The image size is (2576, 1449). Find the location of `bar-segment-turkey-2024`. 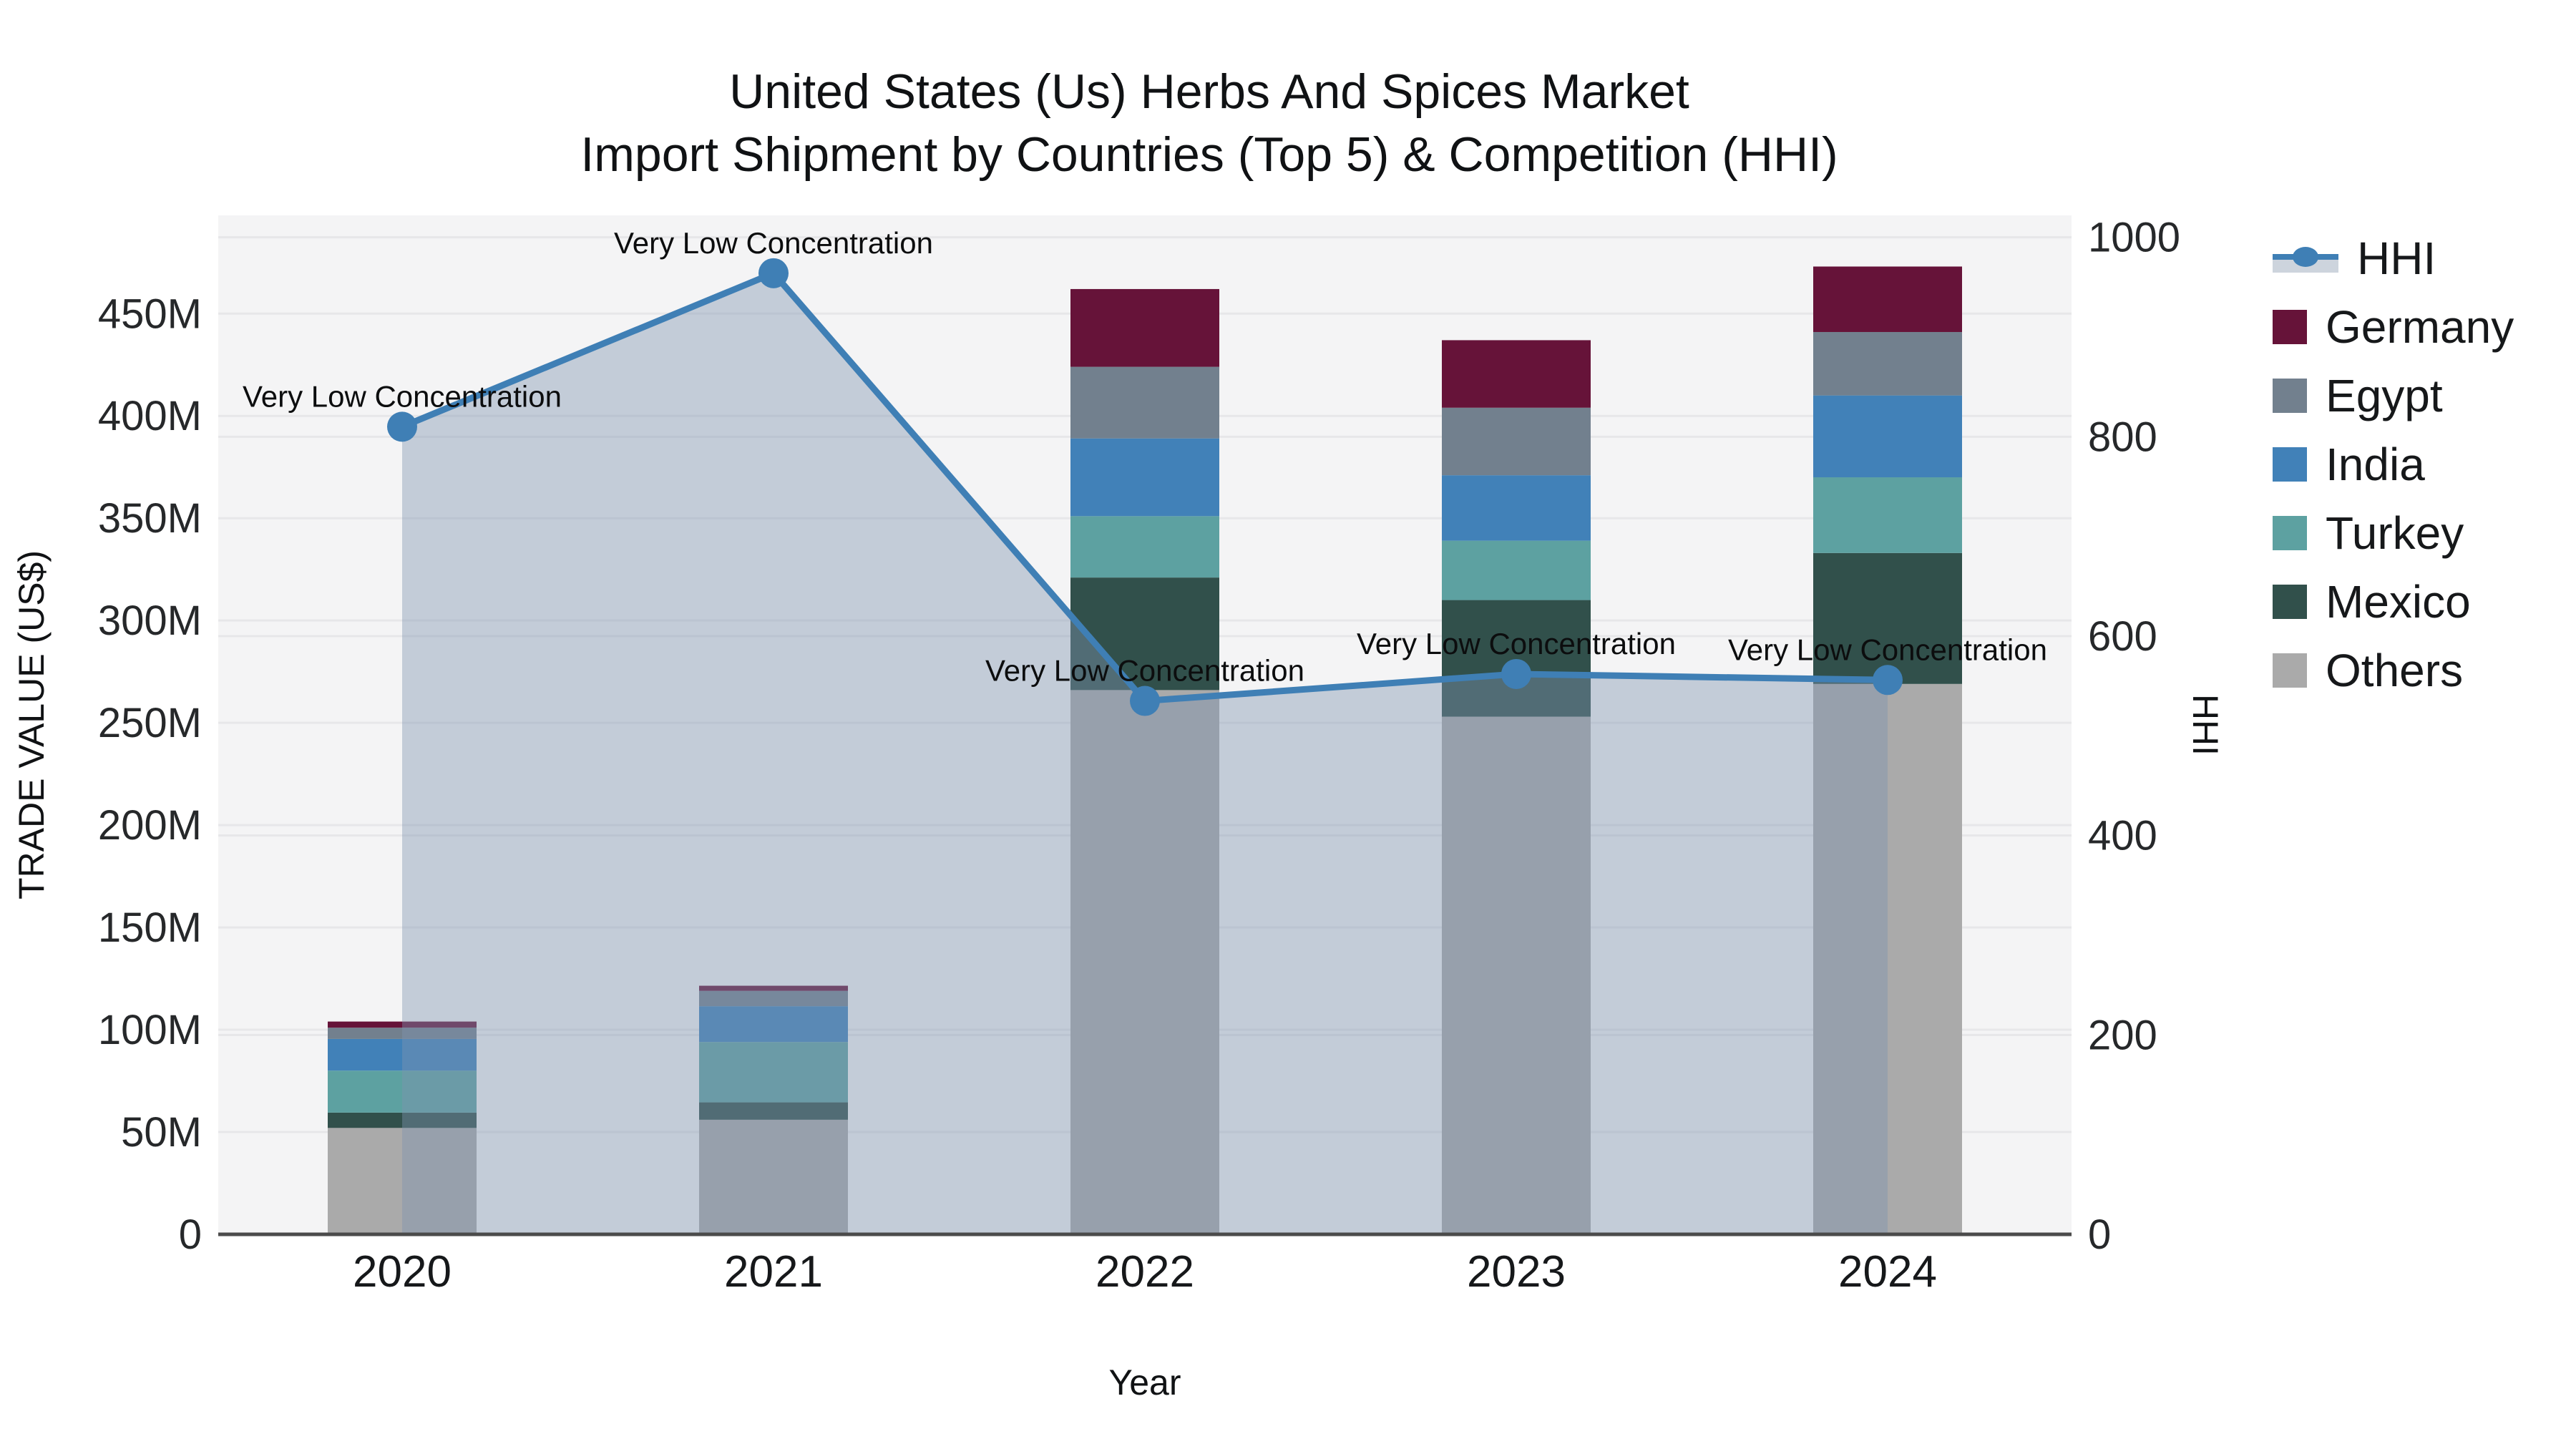

bar-segment-turkey-2024 is located at coordinates (1887, 515).